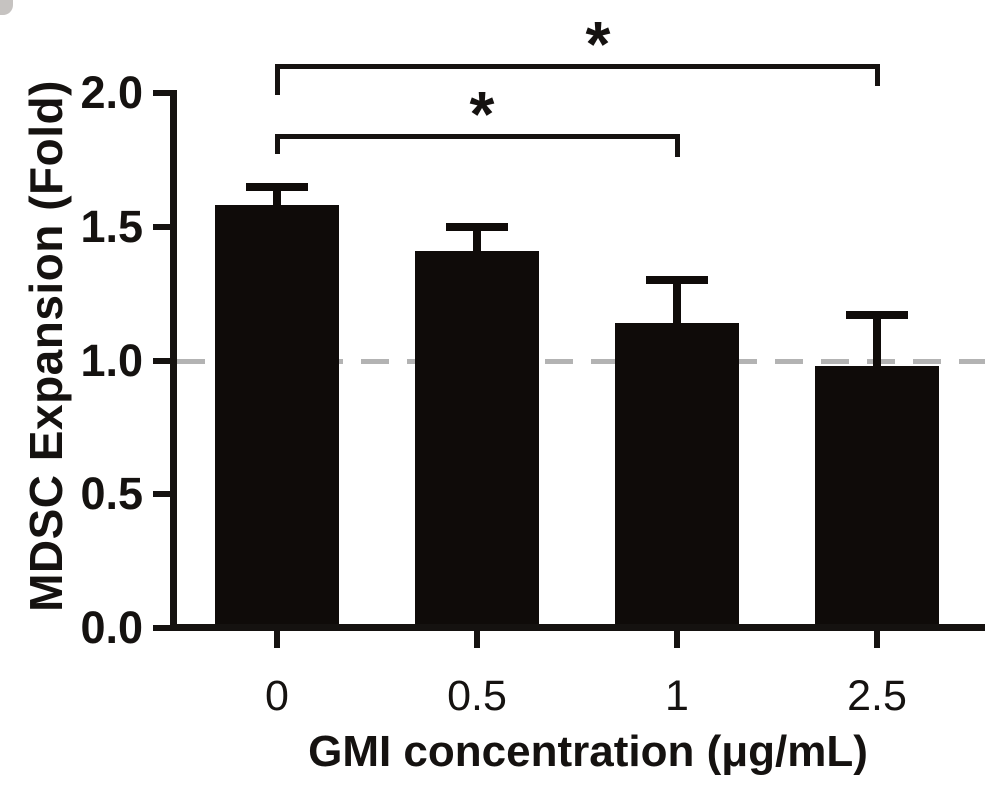 Image resolution: width=1000 pixels, height=801 pixels. Describe the element at coordinates (6, 7) in the screenshot. I see `corner-crop-artifact` at that location.